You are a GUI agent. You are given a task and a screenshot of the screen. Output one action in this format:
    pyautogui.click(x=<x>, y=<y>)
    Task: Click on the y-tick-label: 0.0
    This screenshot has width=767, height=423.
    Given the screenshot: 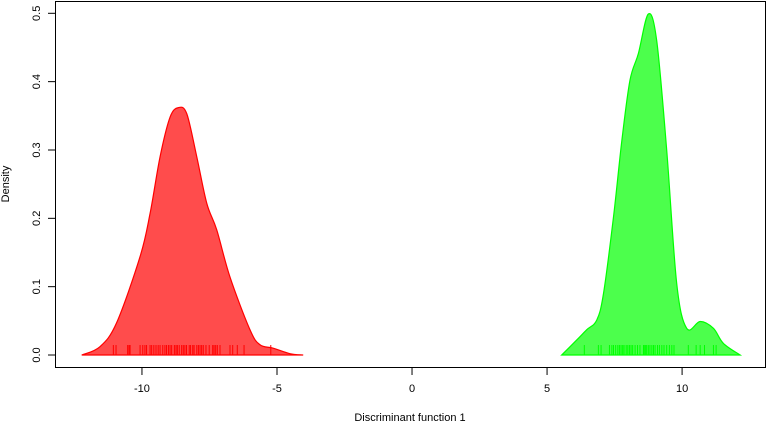 What is the action you would take?
    pyautogui.click(x=37, y=354)
    